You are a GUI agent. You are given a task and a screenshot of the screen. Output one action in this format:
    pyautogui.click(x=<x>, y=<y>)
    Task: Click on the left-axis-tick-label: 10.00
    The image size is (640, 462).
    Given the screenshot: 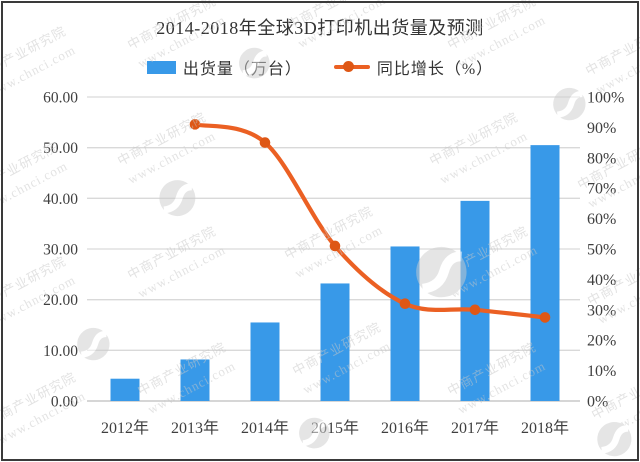 What is the action you would take?
    pyautogui.click(x=60, y=351)
    